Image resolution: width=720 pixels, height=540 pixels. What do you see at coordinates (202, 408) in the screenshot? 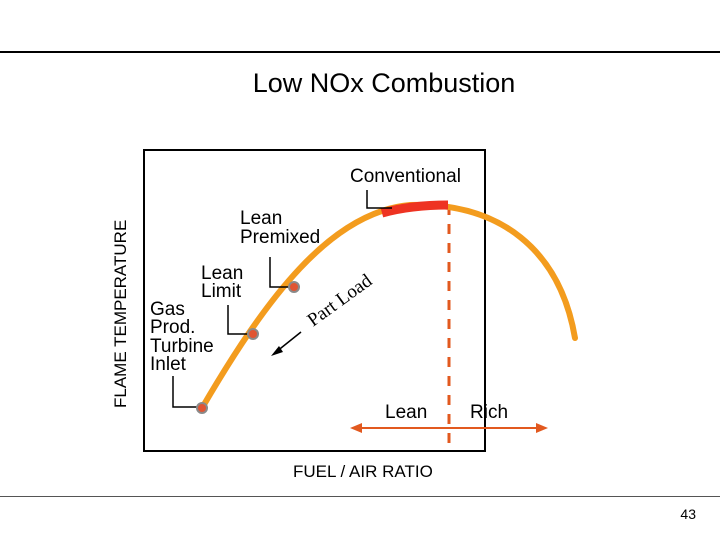
I see `start-marker` at bounding box center [202, 408].